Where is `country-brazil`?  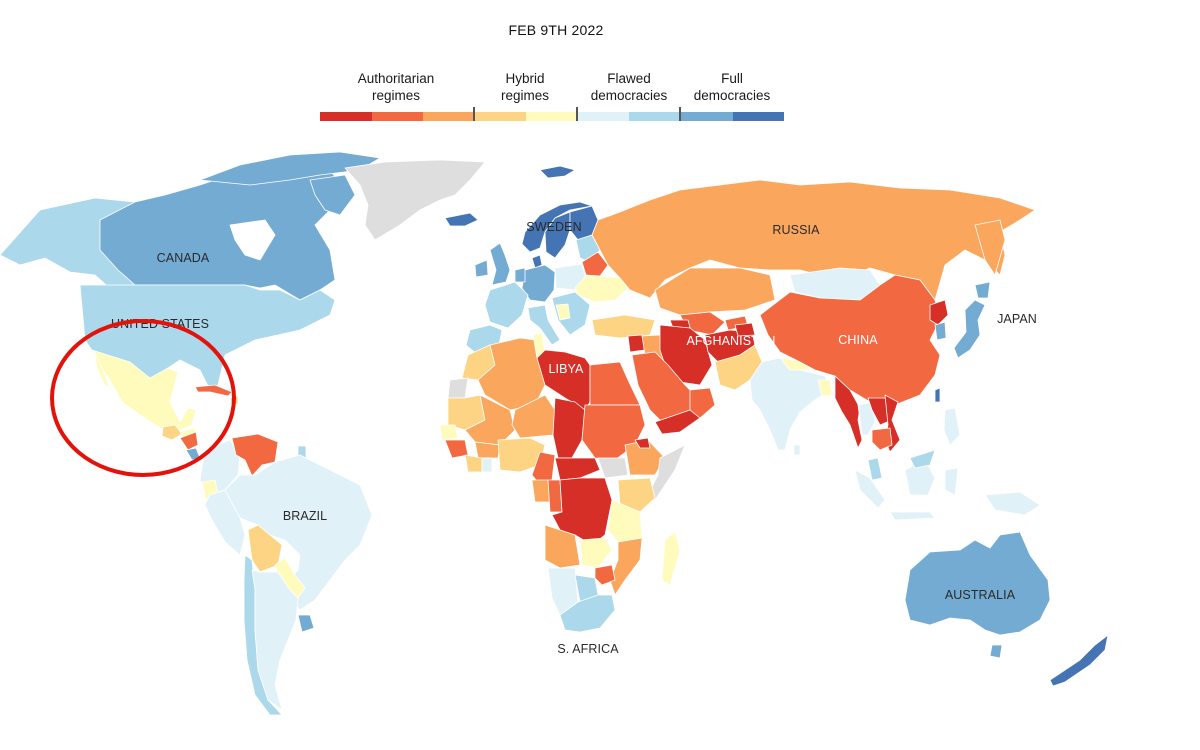 country-brazil is located at coordinates (298, 532).